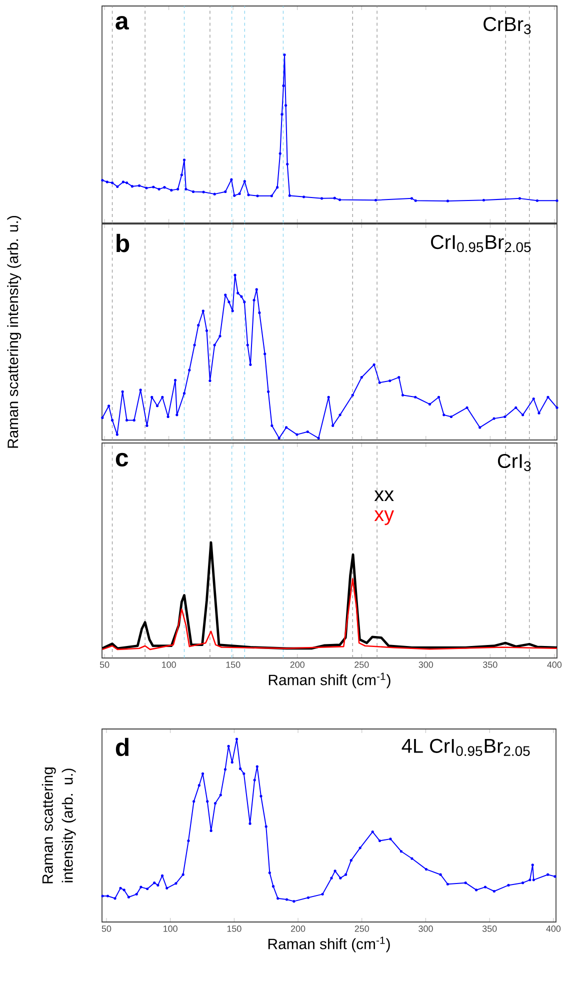  What do you see at coordinates (480, 243) in the screenshot?
I see `text: CrI$_{0.95}$Br$_{2.05}$` at bounding box center [480, 243].